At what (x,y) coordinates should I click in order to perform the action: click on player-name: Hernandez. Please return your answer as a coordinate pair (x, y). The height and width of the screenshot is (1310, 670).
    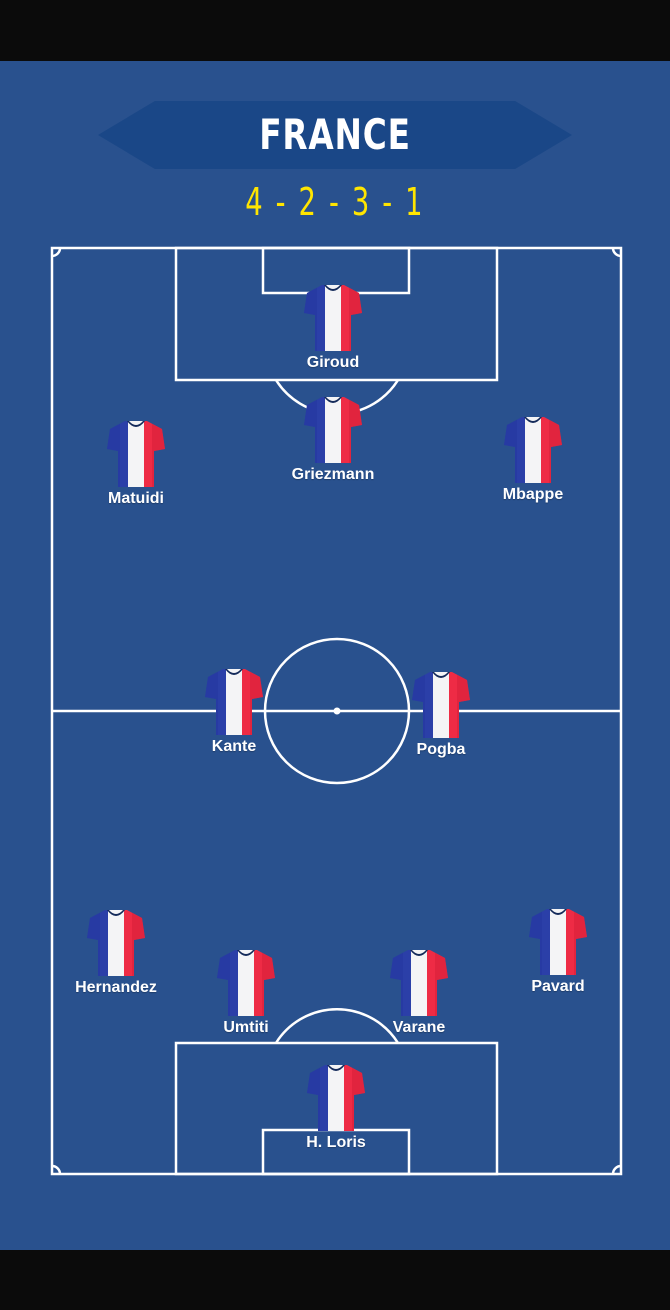
    Looking at the image, I should click on (116, 987).